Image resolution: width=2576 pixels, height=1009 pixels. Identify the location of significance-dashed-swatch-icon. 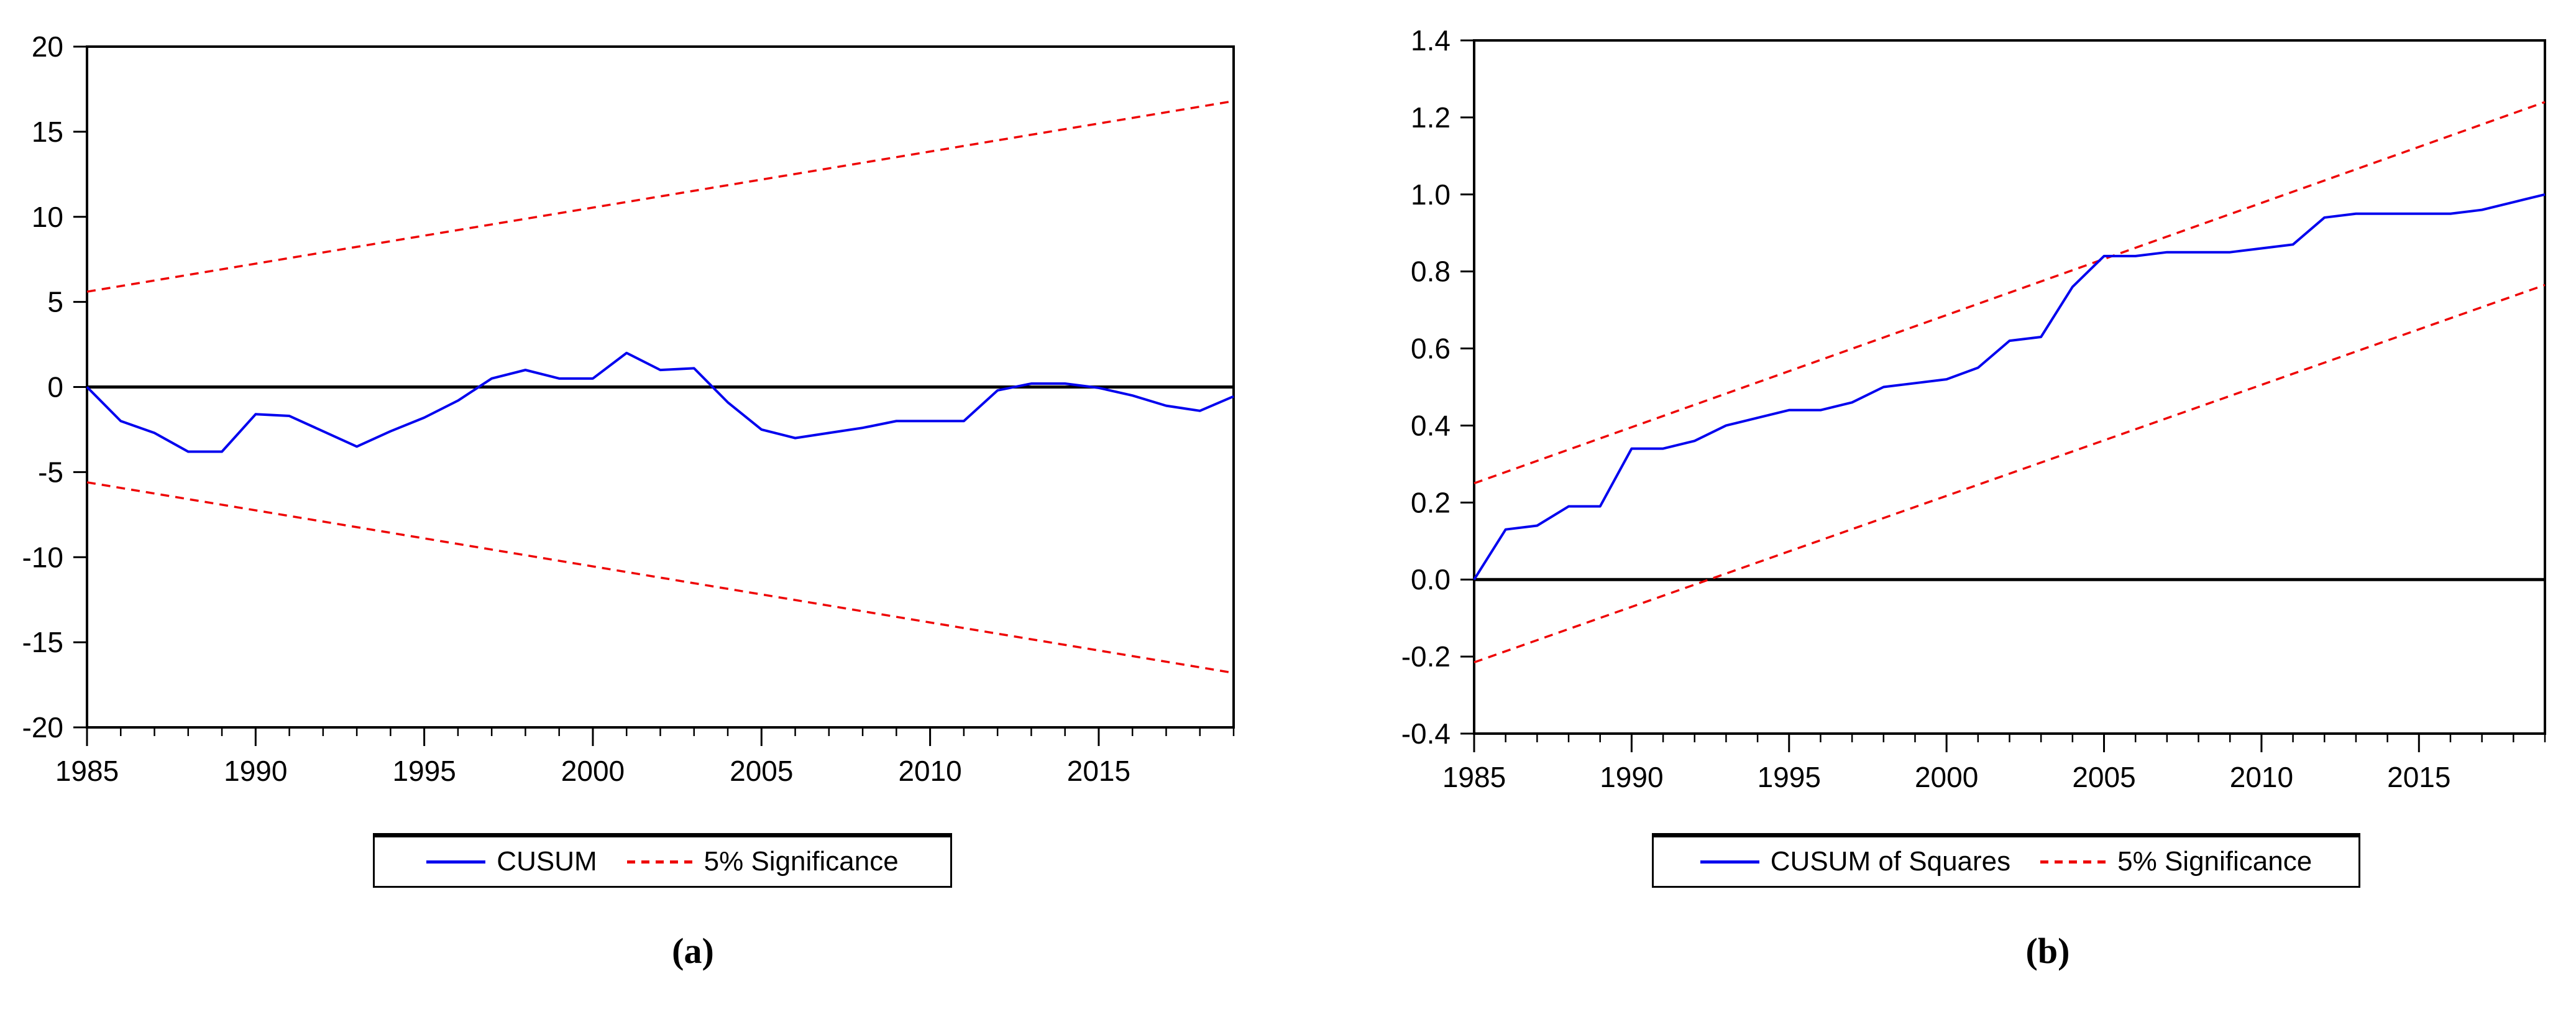
(660, 862).